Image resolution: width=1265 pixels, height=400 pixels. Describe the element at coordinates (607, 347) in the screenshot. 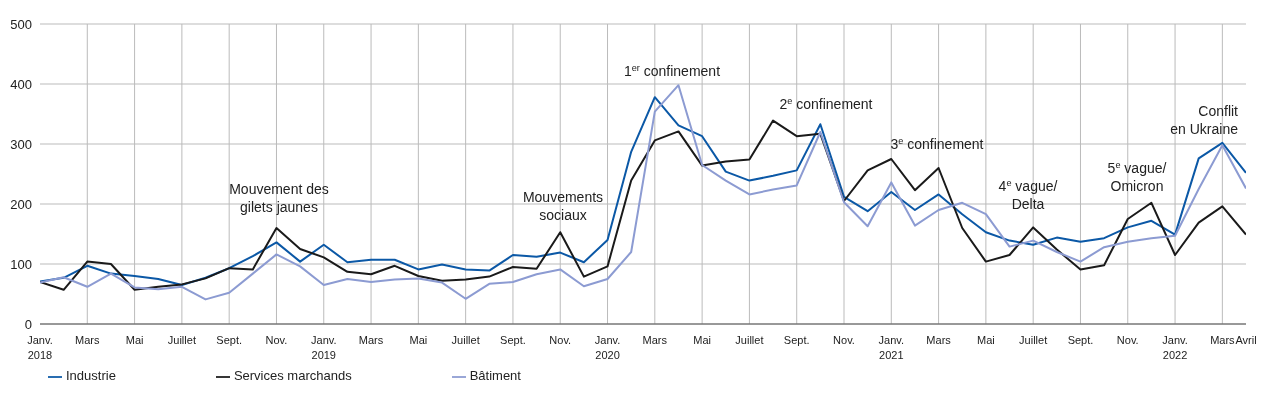

I see `x-tick-label: Janv. 2020` at that location.